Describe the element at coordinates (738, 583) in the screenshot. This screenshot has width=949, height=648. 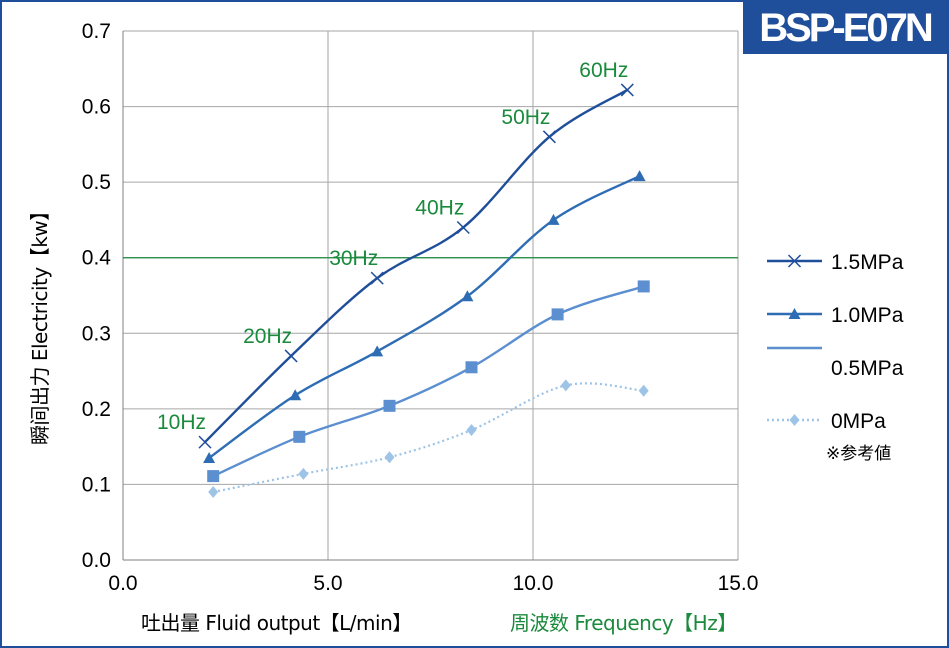
I see `x-tick-label: 15.0` at that location.